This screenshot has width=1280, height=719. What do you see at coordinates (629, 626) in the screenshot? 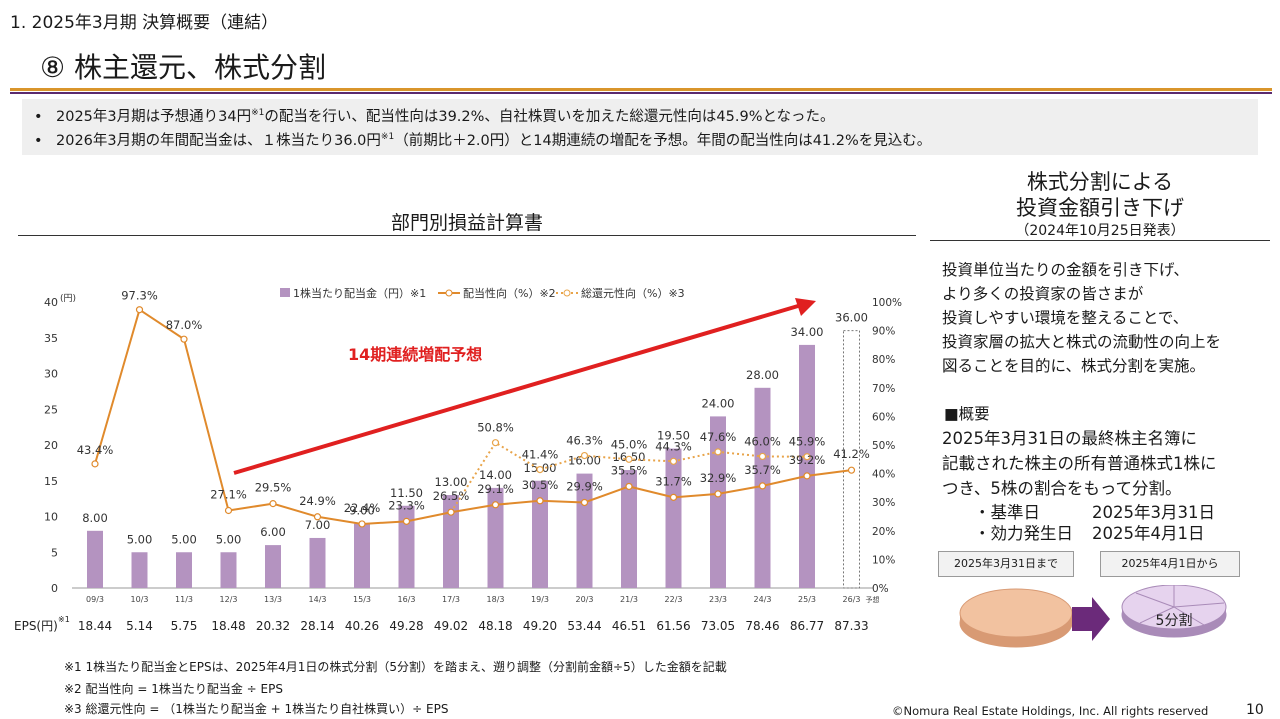
I see `eps-value: 46.51` at bounding box center [629, 626].